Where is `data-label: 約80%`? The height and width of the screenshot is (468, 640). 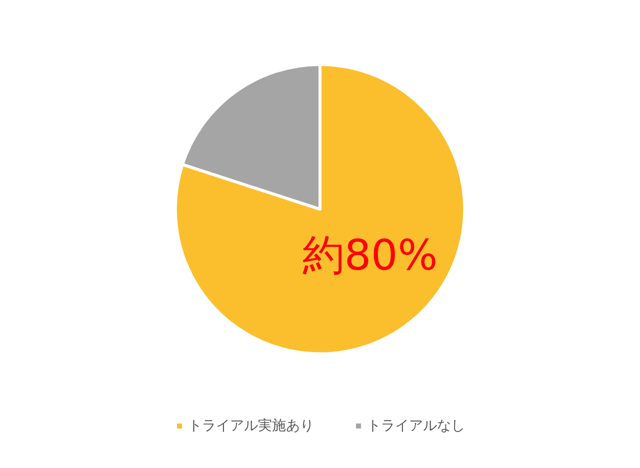
data-label: 約80% is located at coordinates (370, 255).